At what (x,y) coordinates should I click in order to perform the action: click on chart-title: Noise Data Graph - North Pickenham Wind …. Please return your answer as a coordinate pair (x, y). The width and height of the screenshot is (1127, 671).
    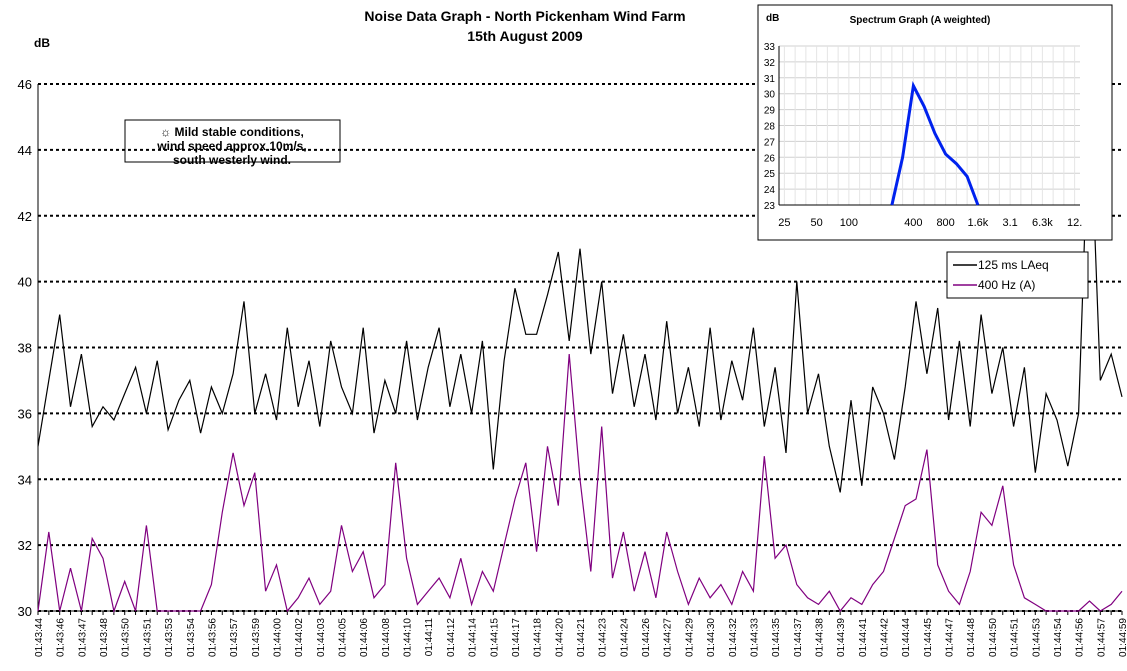
    Looking at the image, I should click on (524, 16).